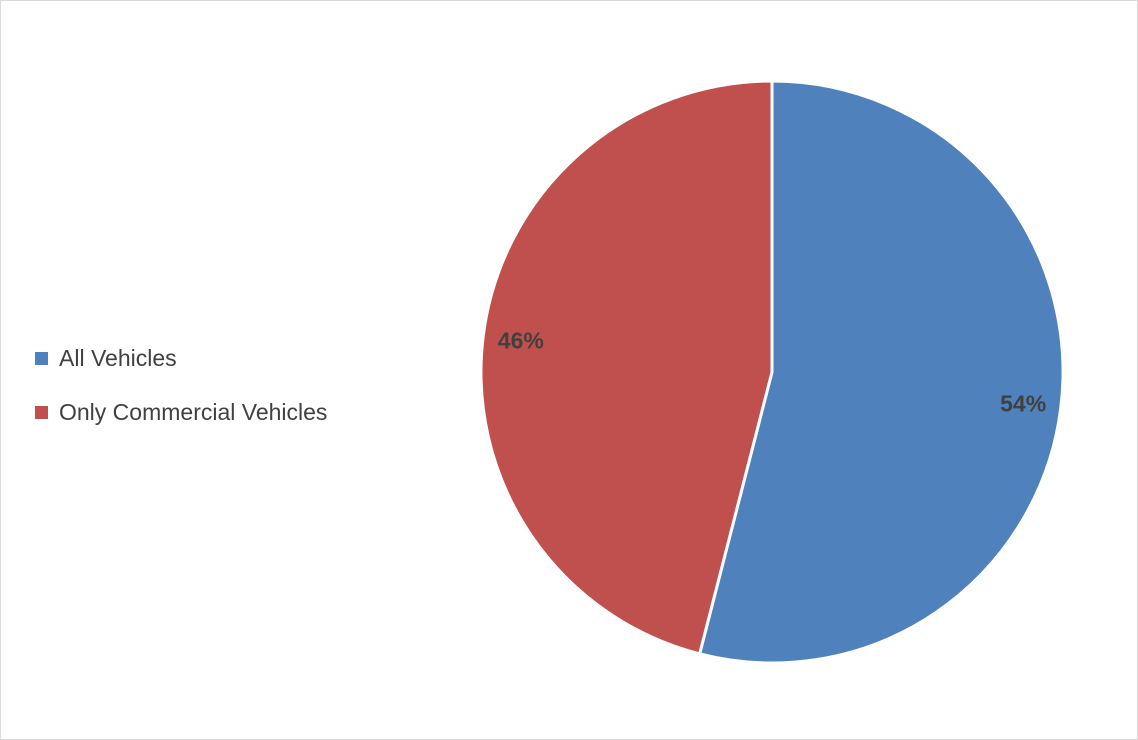 This screenshot has width=1138, height=740. Describe the element at coordinates (181, 358) in the screenshot. I see `legend-item-all-vehicles: All Vehicles` at that location.